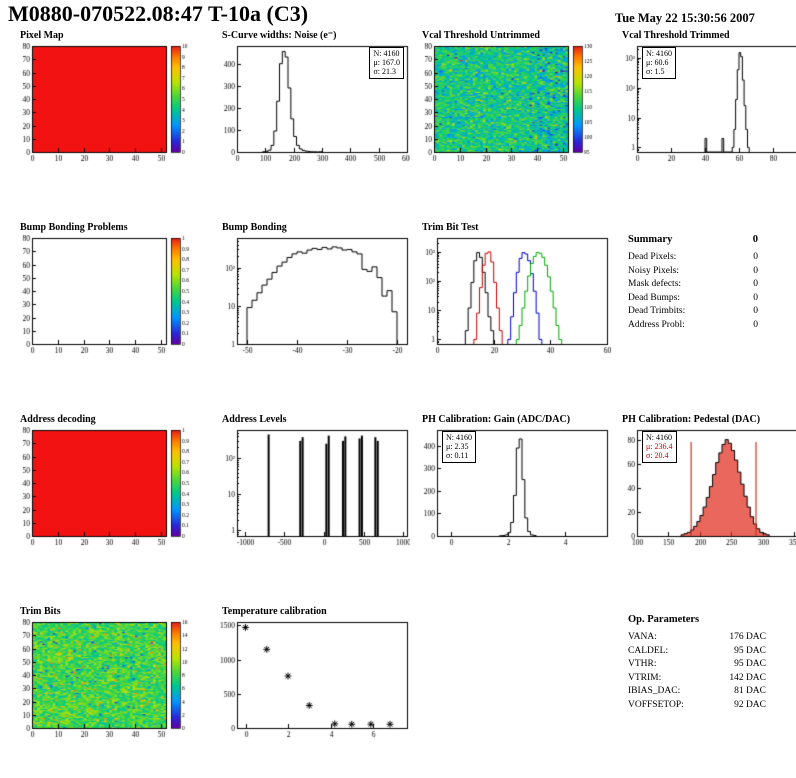 This screenshot has width=796, height=778. What do you see at coordinates (697, 679) in the screenshot?
I see `panel-row: VTRIM: 142 DAC` at bounding box center [697, 679].